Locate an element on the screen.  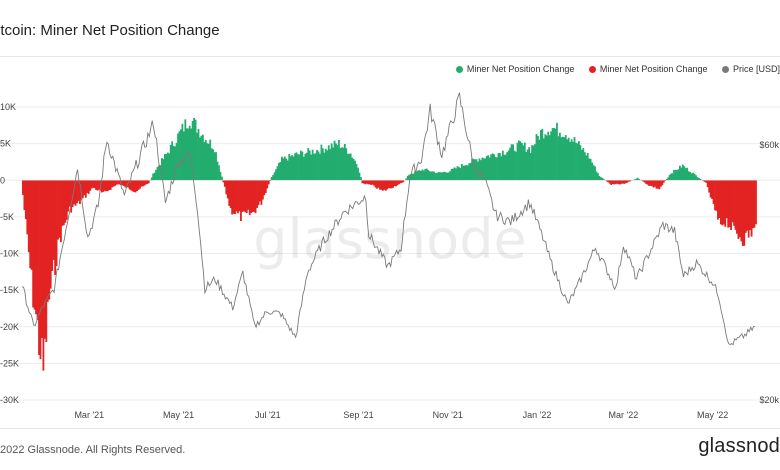
legend-item-positive: Miner Net Position Change is located at coordinates (514, 69).